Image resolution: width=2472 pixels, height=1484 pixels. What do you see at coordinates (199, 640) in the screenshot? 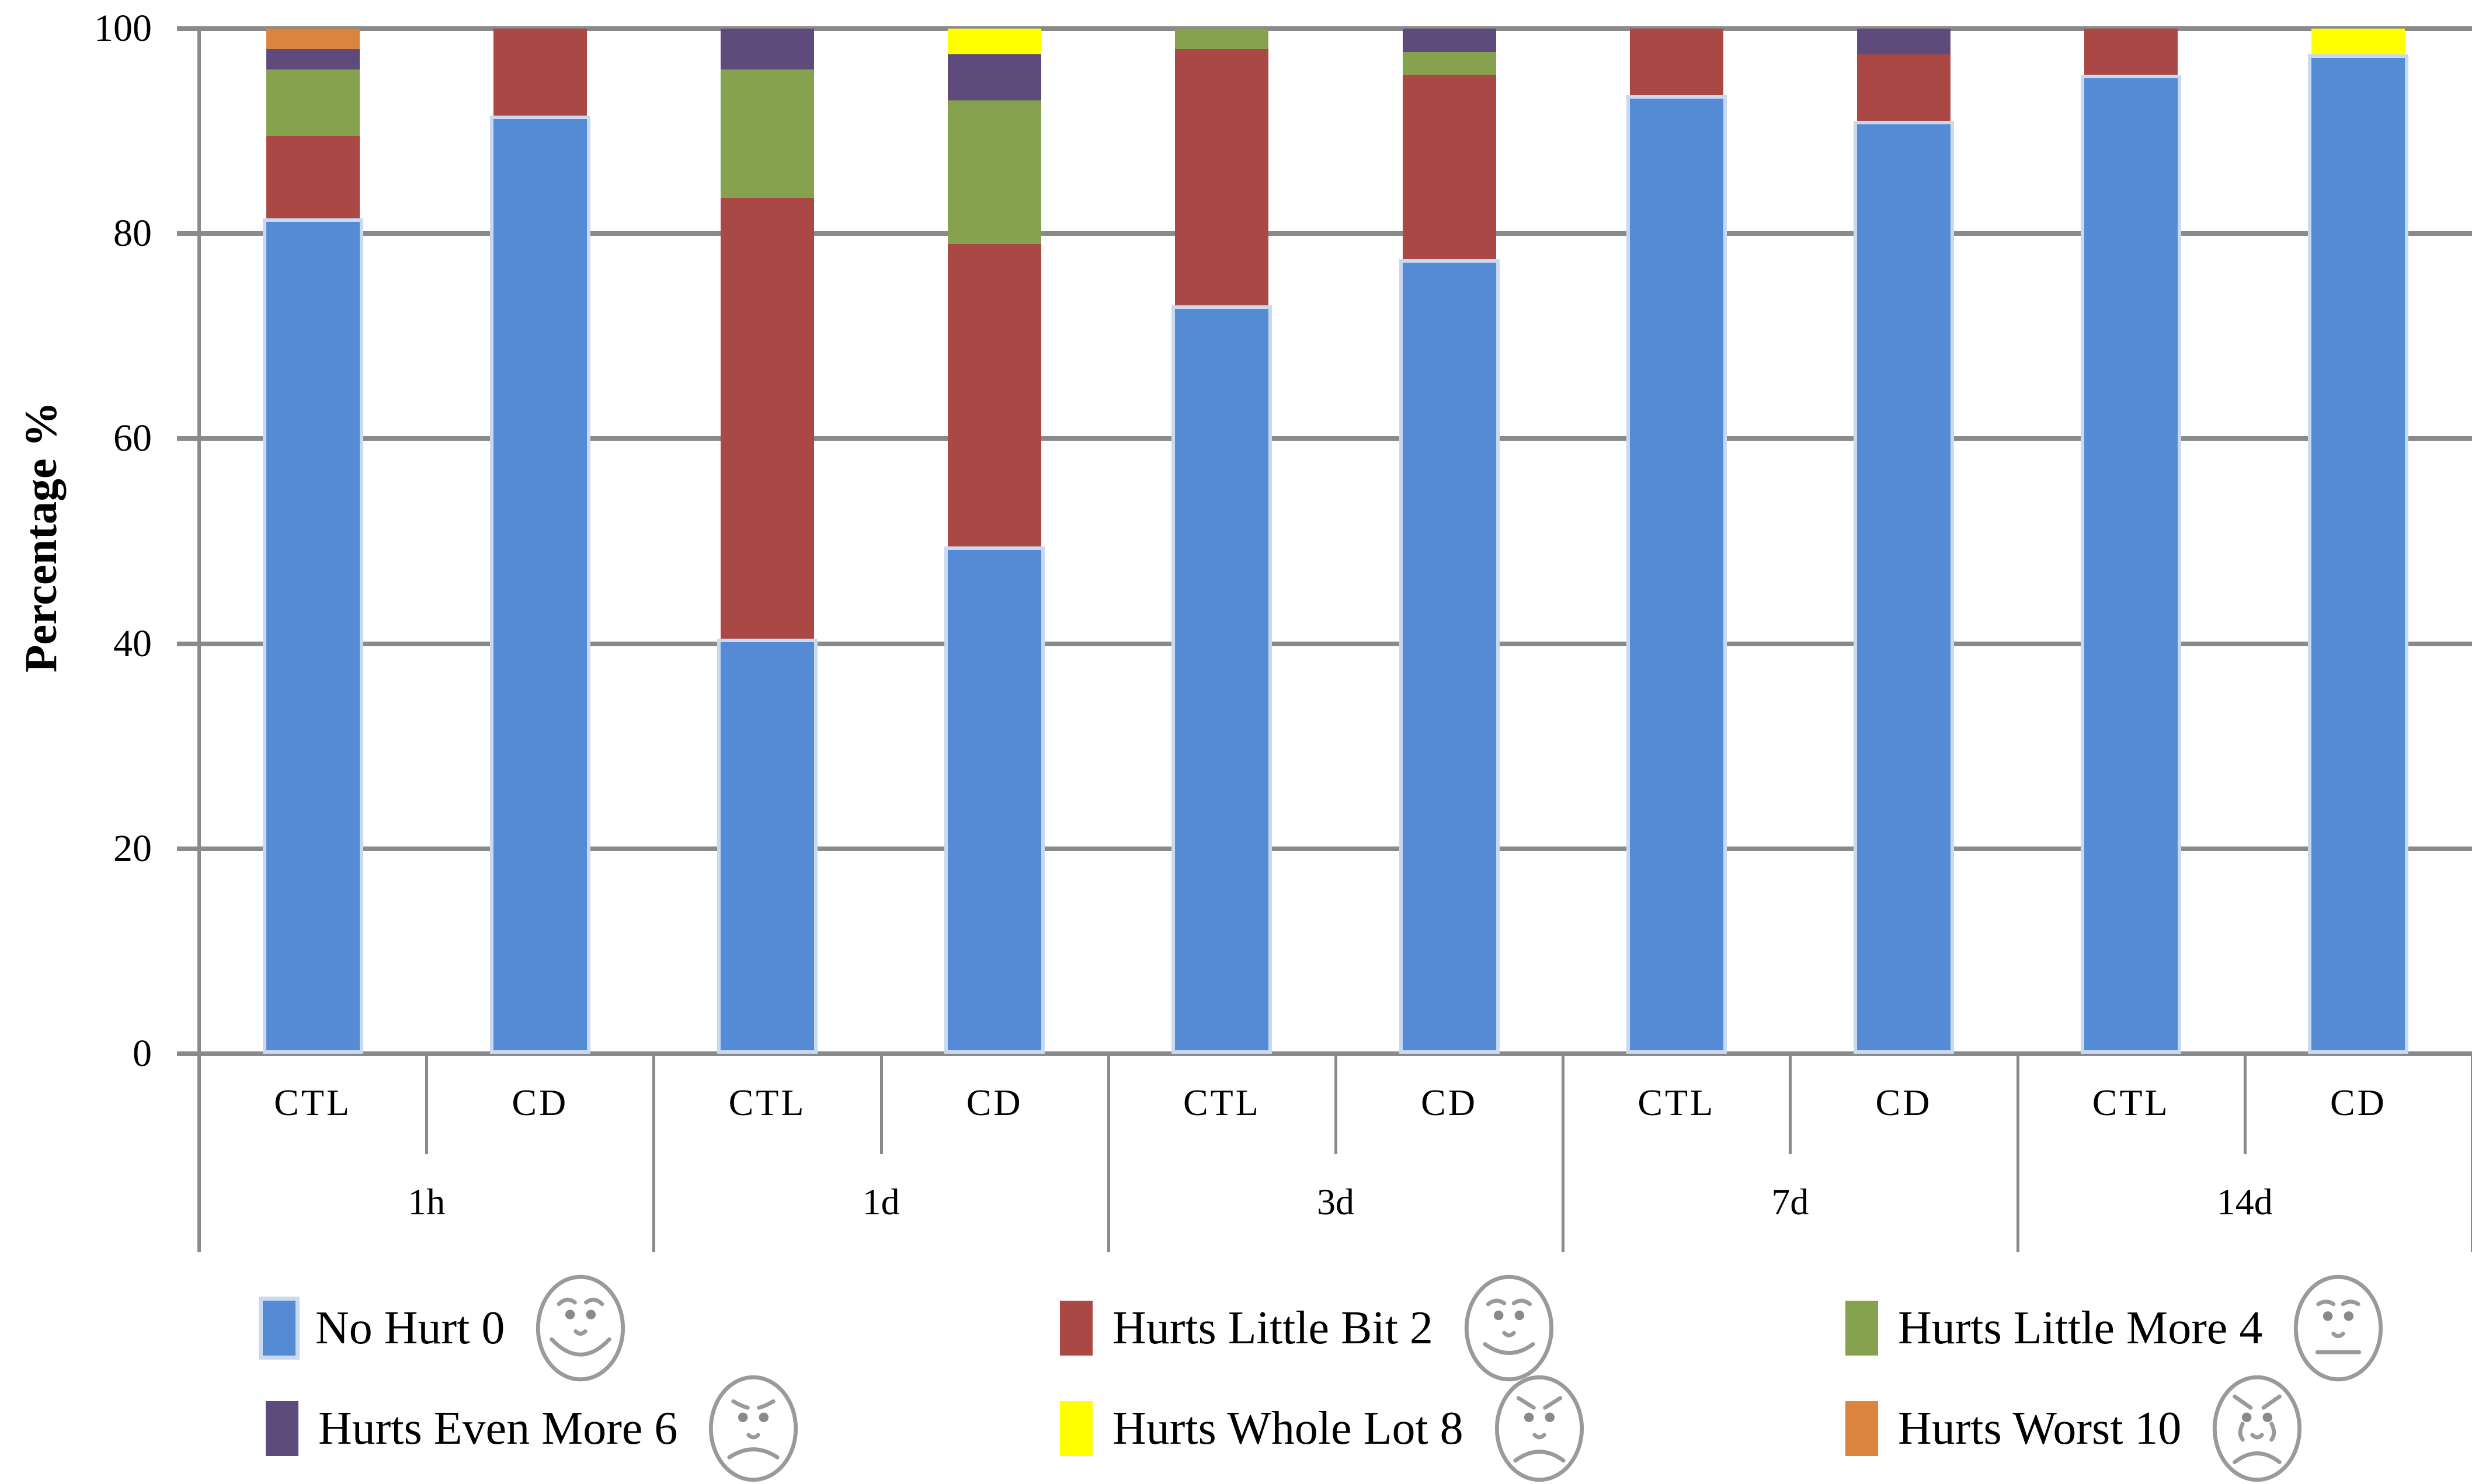
I see `y-axis-line` at bounding box center [199, 640].